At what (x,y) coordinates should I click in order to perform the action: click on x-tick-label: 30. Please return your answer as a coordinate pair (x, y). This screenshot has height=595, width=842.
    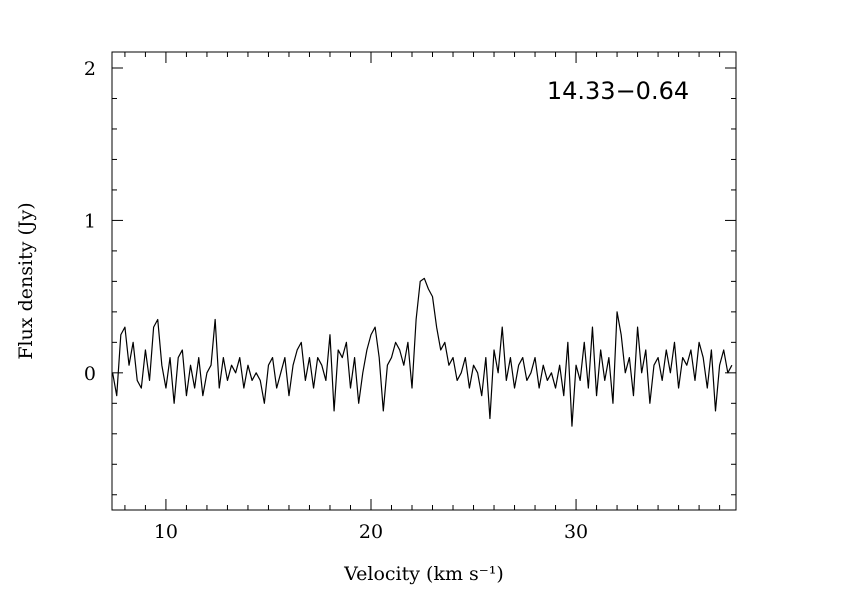
    Looking at the image, I should click on (576, 532).